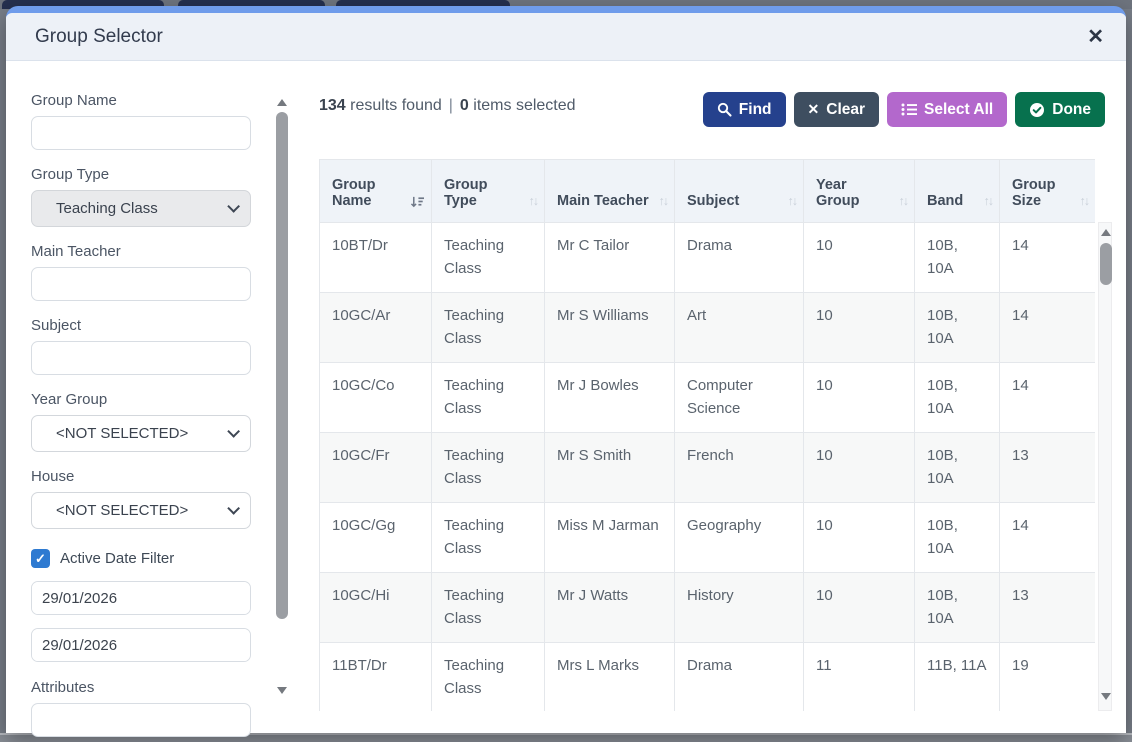  Describe the element at coordinates (609, 397) in the screenshot. I see `table-cell: Mr J Bowles` at that location.